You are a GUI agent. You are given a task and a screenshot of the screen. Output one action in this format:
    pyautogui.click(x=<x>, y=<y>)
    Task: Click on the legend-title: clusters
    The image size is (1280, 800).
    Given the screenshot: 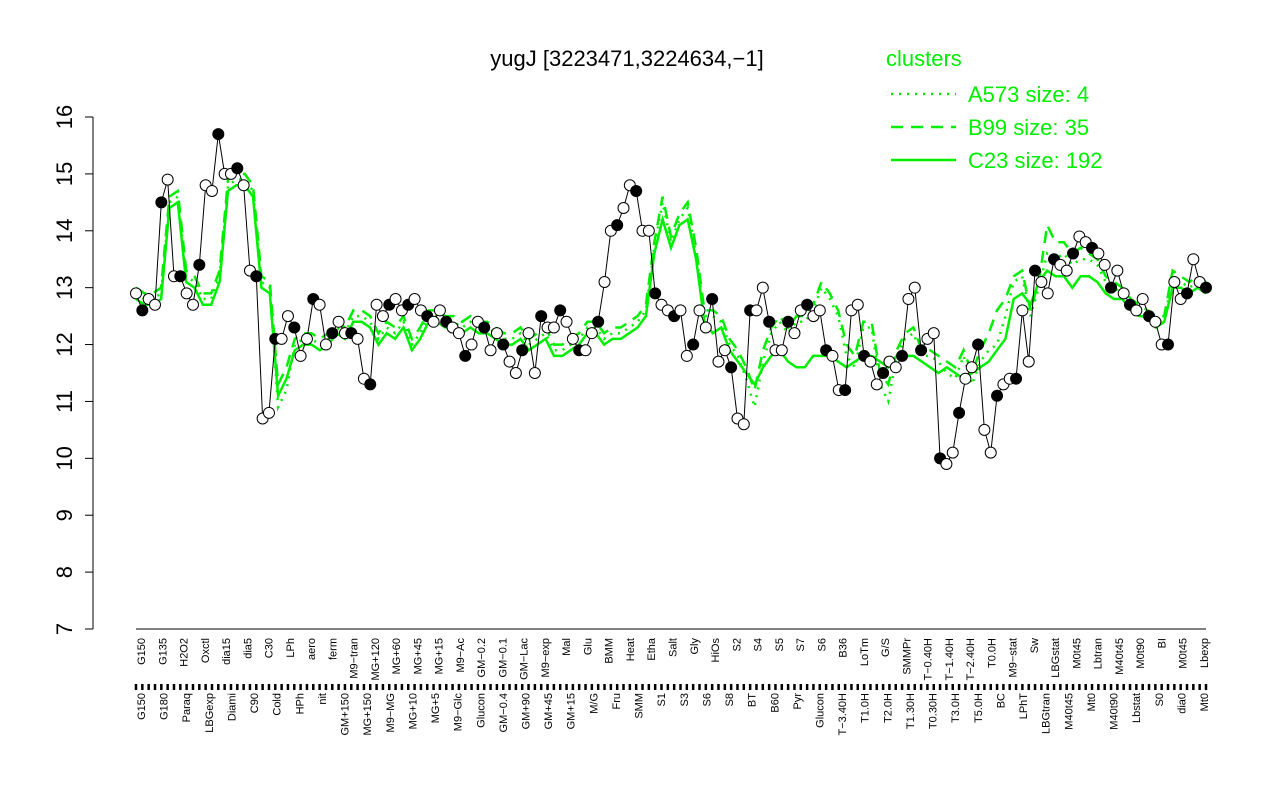 What is the action you would take?
    pyautogui.click(x=924, y=58)
    